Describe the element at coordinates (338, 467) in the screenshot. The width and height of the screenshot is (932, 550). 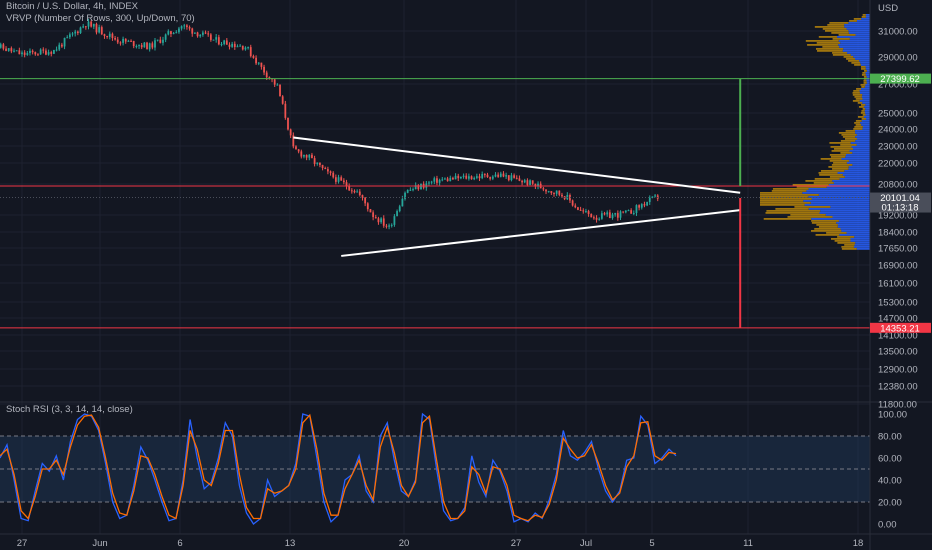
I see `stoch-d-line` at that location.